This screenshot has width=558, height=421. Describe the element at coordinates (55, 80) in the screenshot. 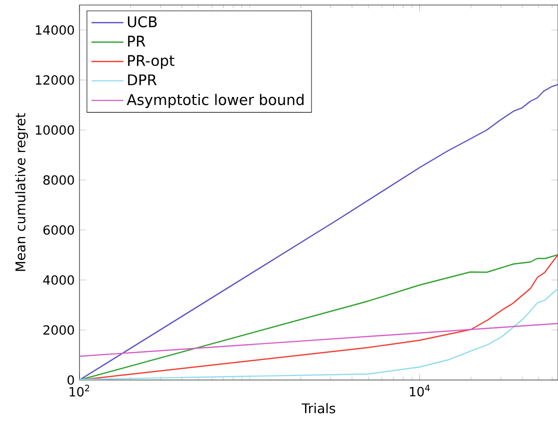

I see `y-tick-label: 12000` at that location.